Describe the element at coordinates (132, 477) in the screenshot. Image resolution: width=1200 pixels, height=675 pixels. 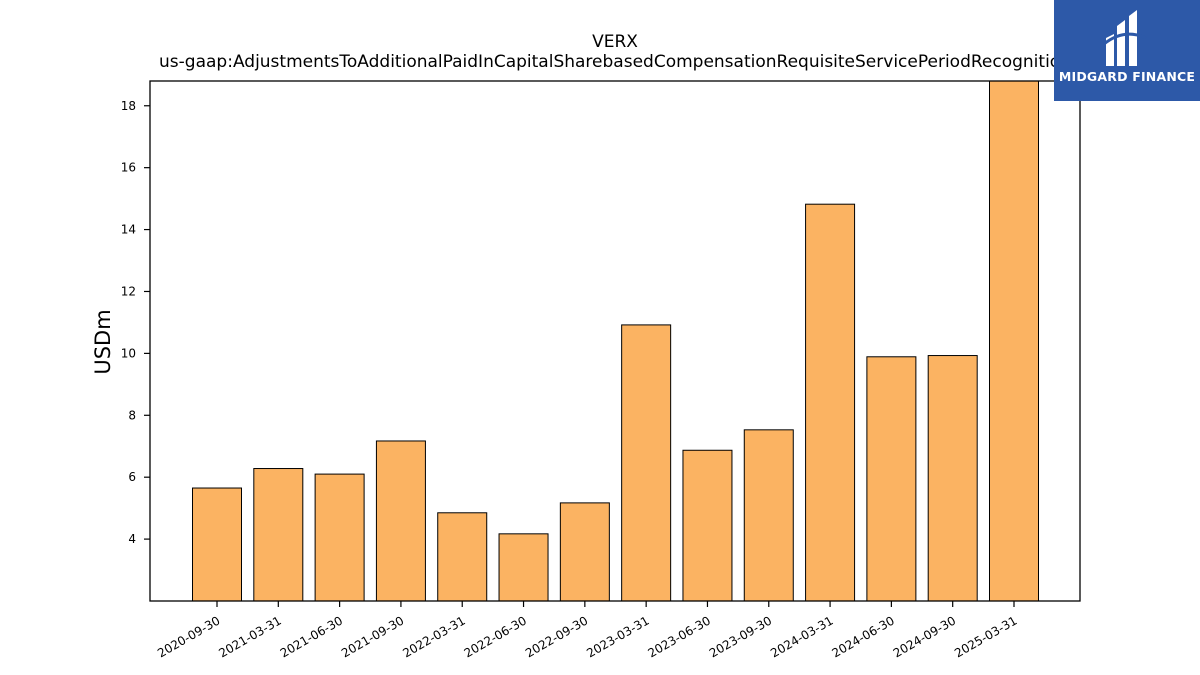
I see `y-tick-label: 6` at that location.